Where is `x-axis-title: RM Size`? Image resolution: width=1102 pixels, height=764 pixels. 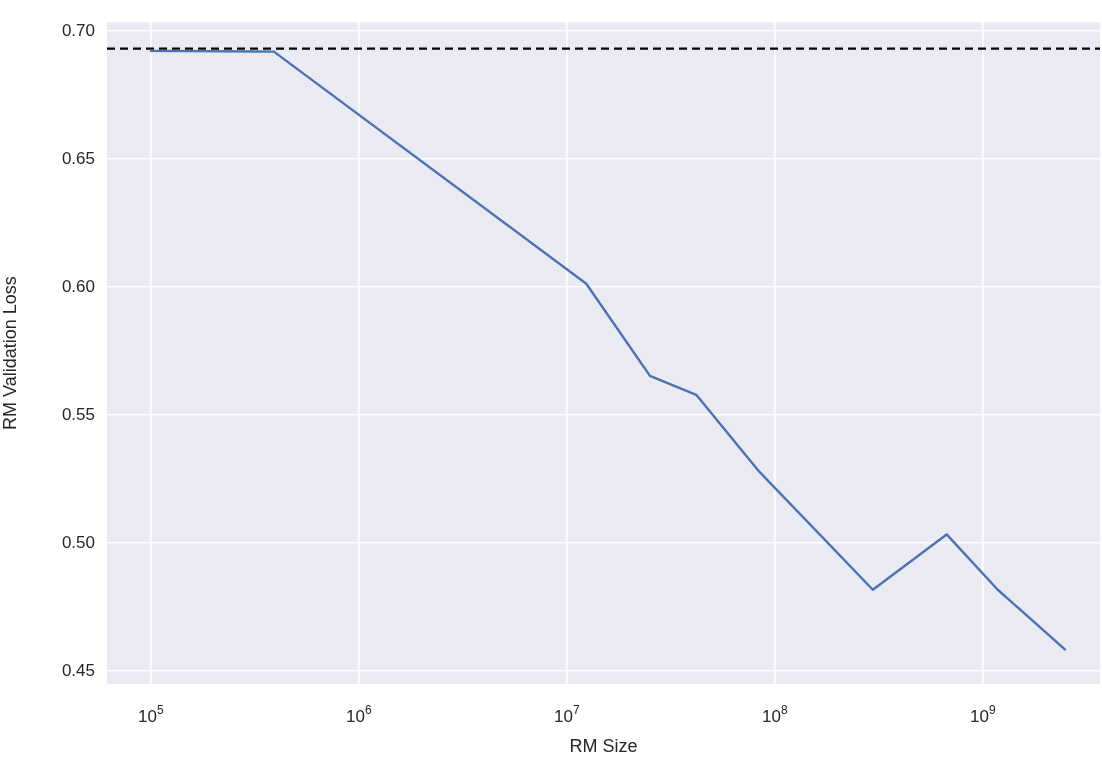
x-axis-title: RM Size is located at coordinates (603, 746).